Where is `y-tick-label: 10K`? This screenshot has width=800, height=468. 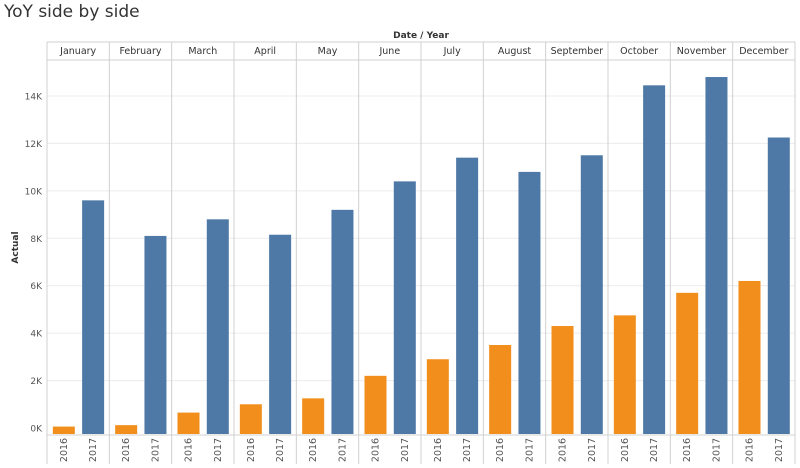 y-tick-label: 10K is located at coordinates (34, 192).